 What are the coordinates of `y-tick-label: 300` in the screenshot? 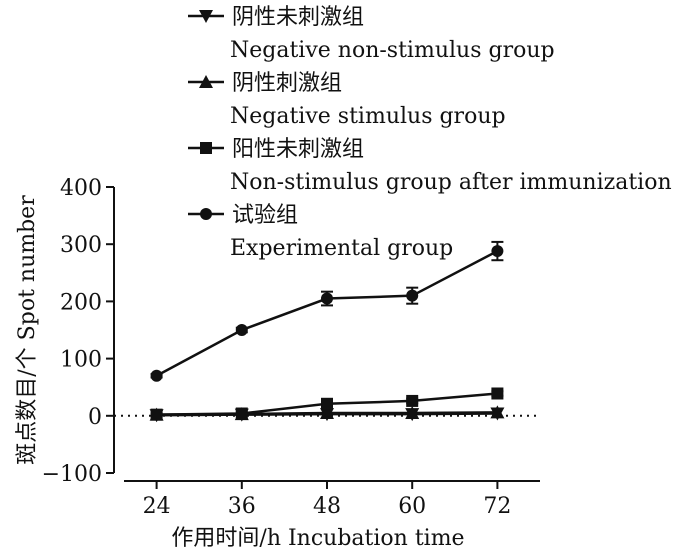 It's located at (81, 245).